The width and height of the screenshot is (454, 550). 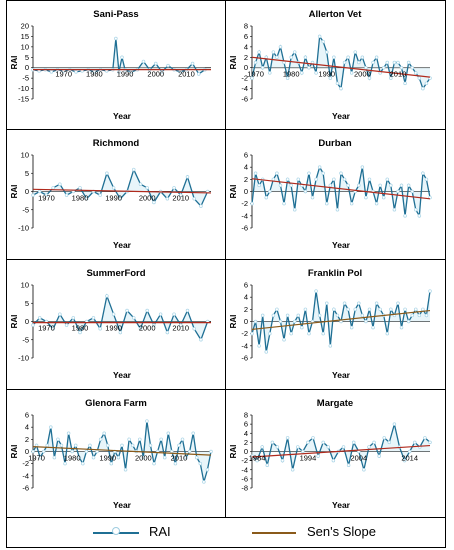 What do you see at coordinates (233, 322) in the screenshot?
I see `y-axis-label-franklin-pol: RAI` at bounding box center [233, 322].